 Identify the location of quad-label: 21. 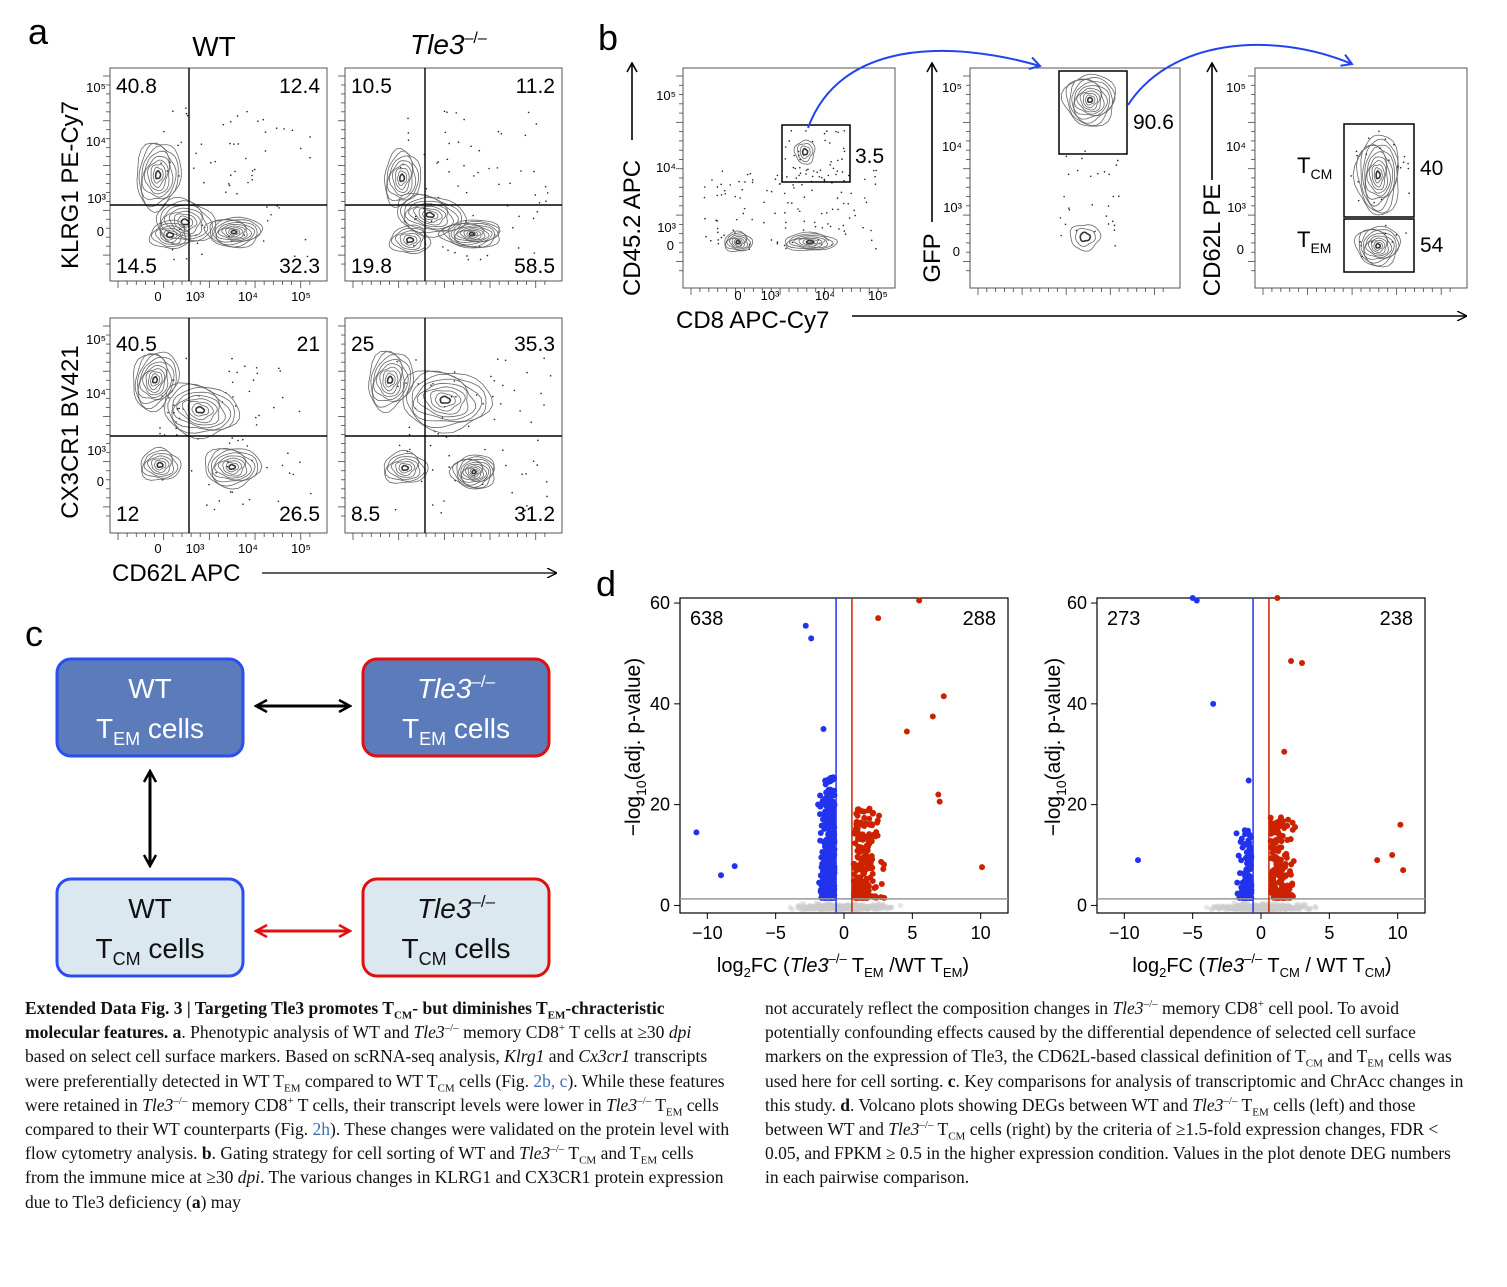
(308, 344).